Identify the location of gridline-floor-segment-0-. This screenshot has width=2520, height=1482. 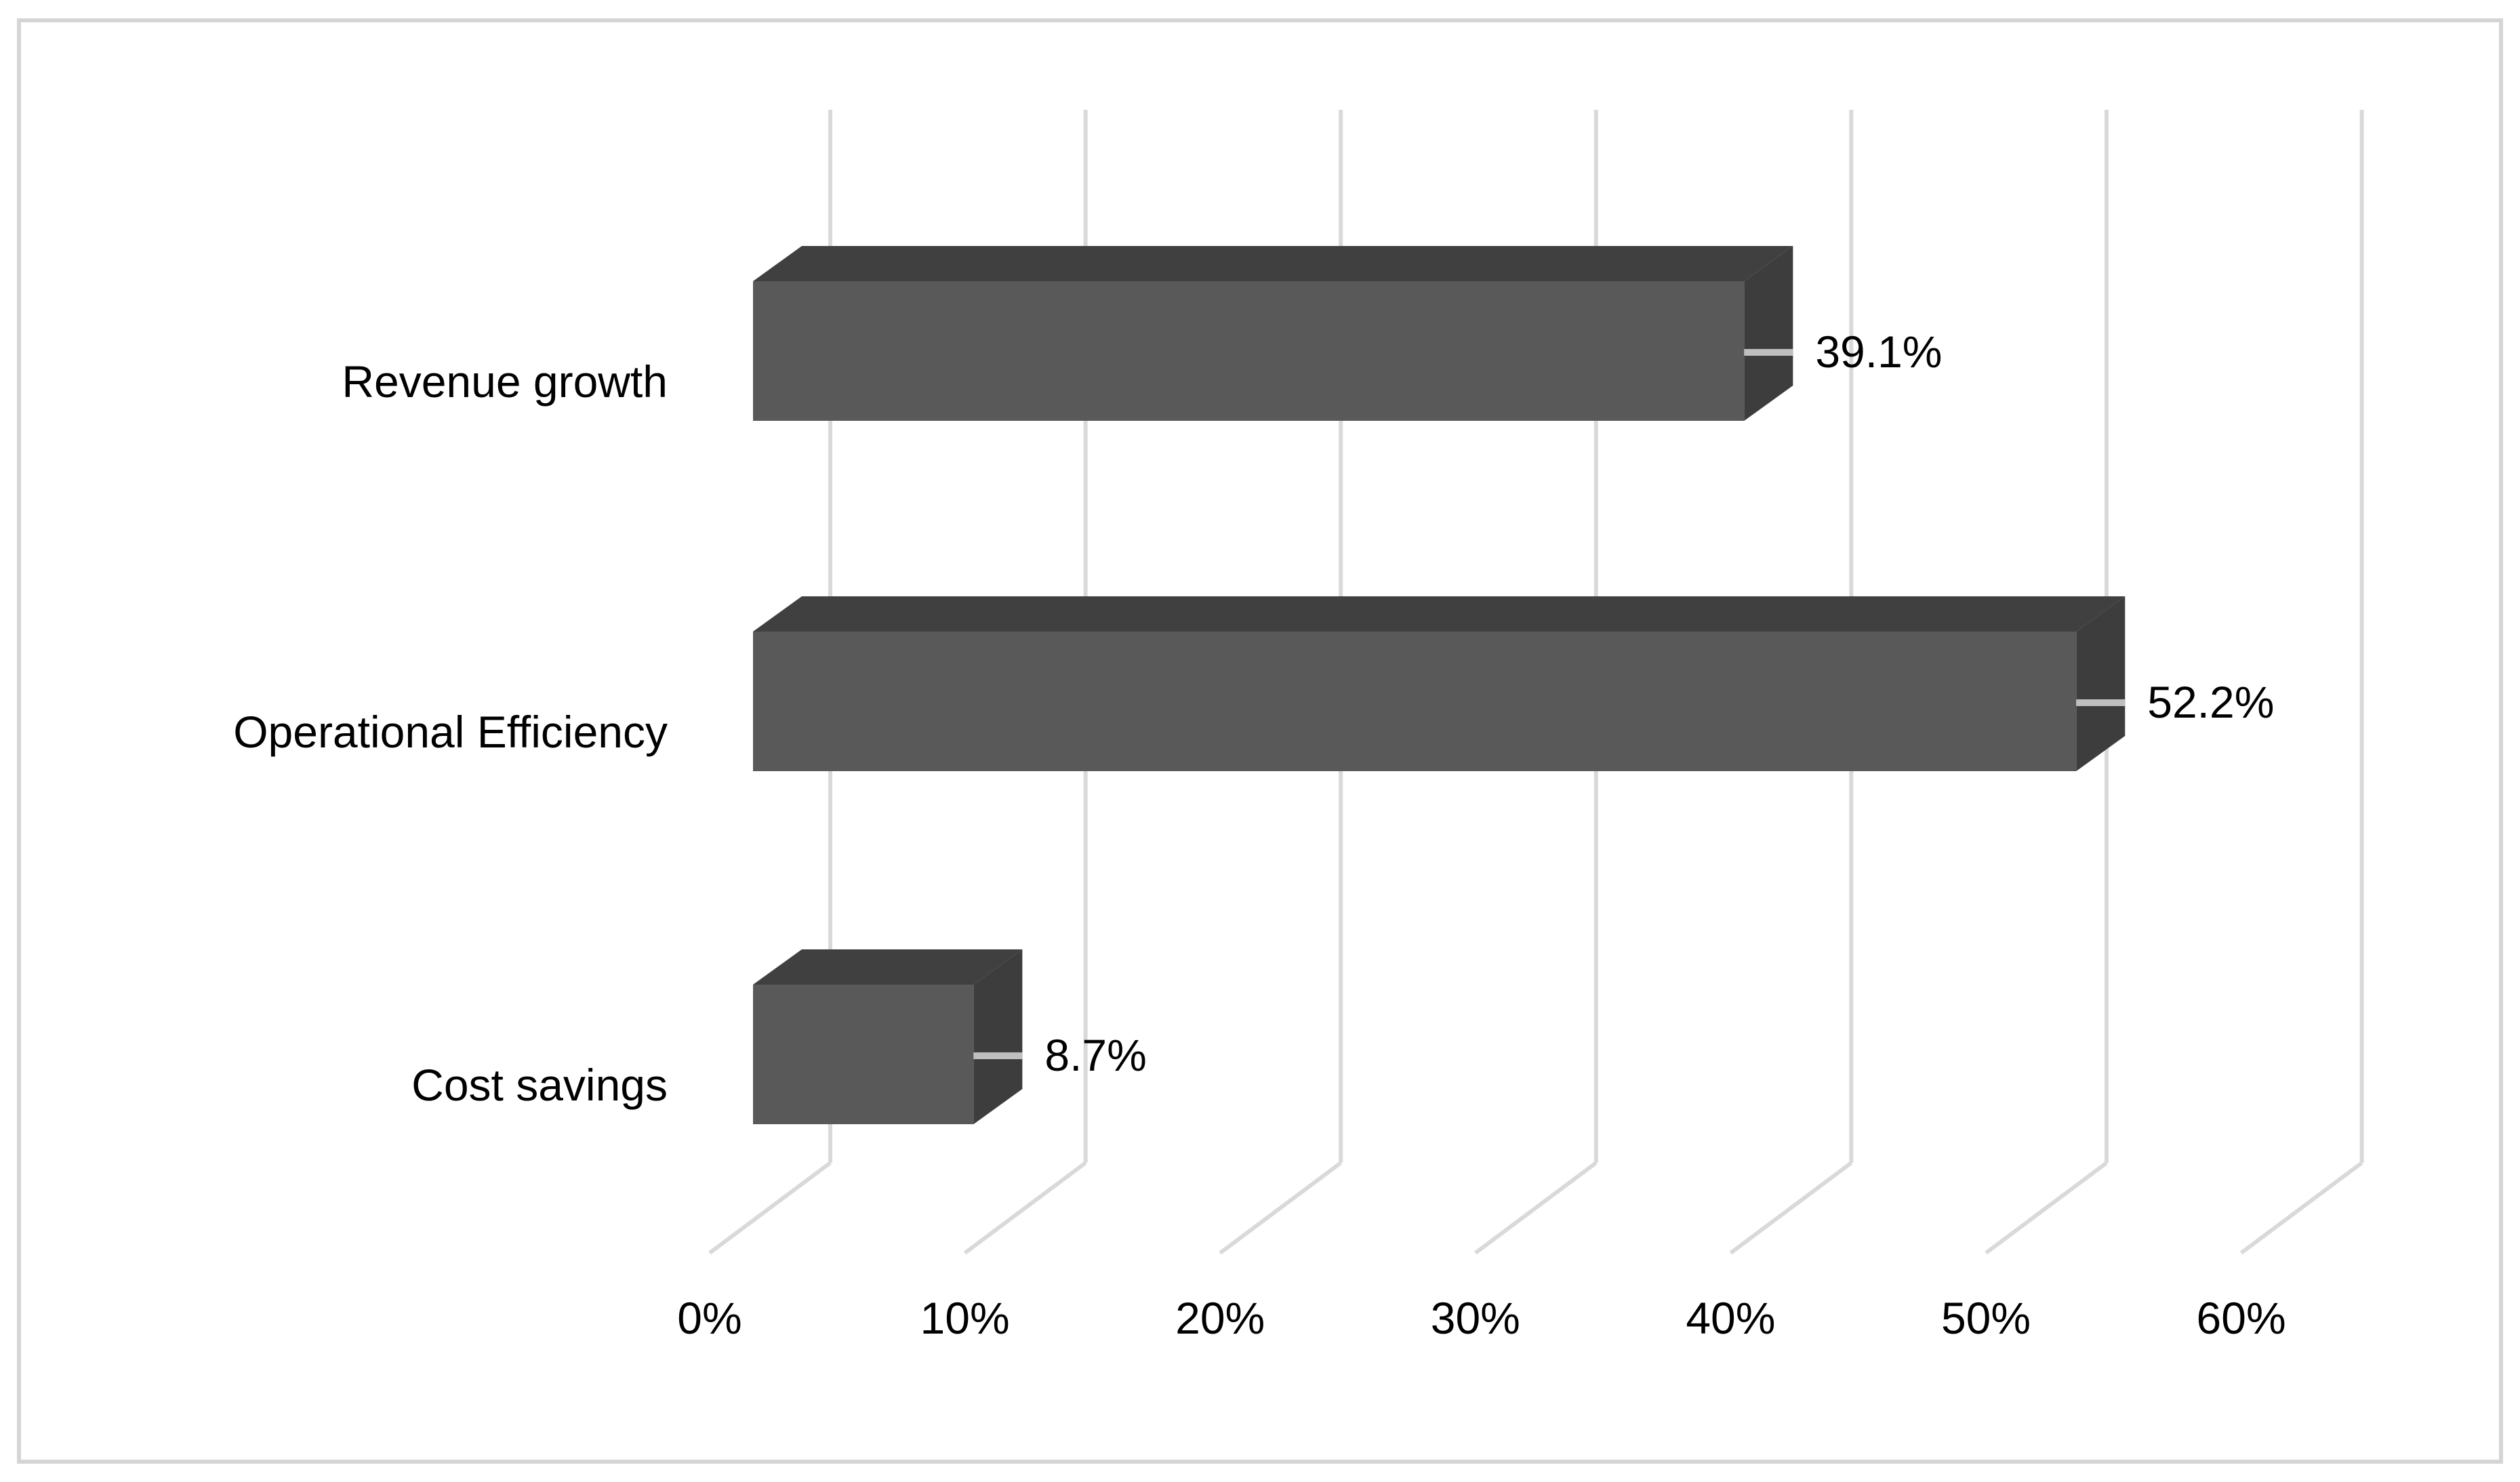
(770, 1208).